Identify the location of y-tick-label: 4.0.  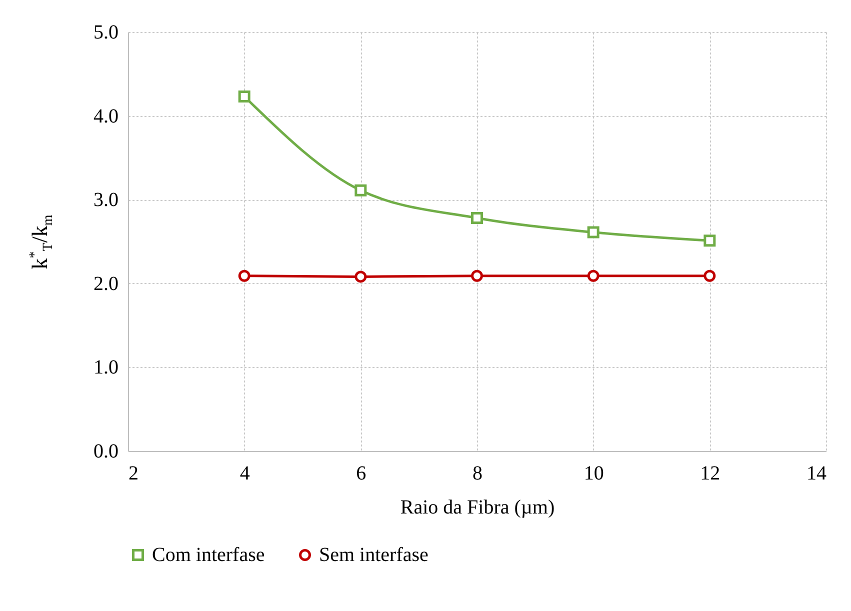
(106, 116).